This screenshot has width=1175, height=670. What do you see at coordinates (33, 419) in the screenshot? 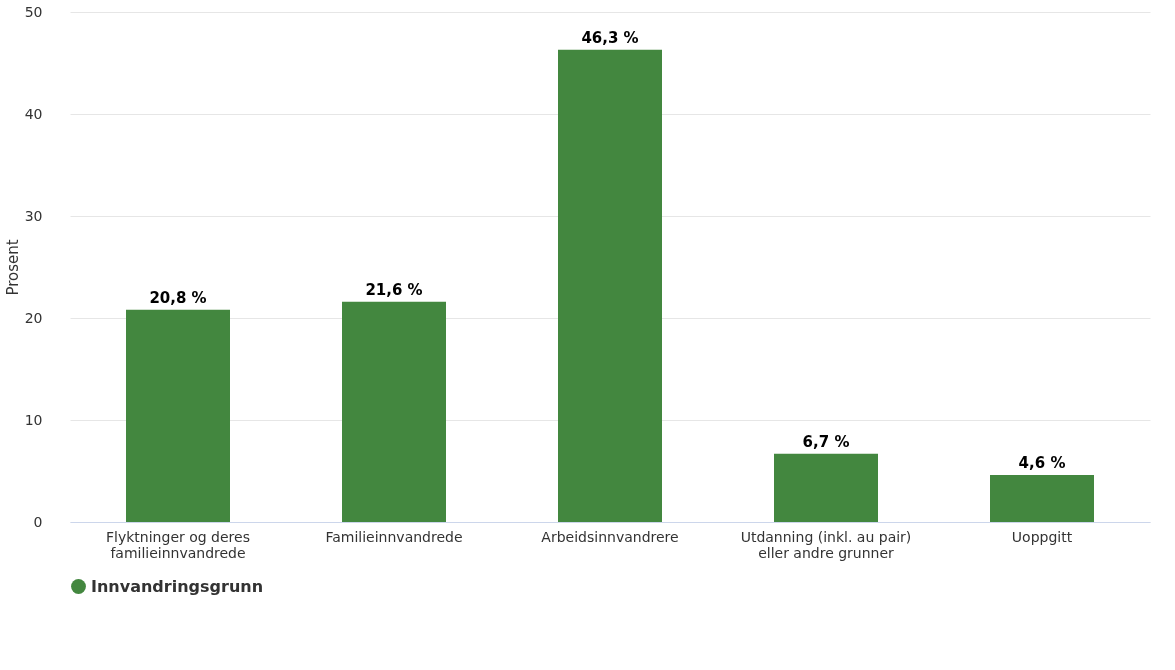
I see `y-tick-label: 10` at bounding box center [33, 419].